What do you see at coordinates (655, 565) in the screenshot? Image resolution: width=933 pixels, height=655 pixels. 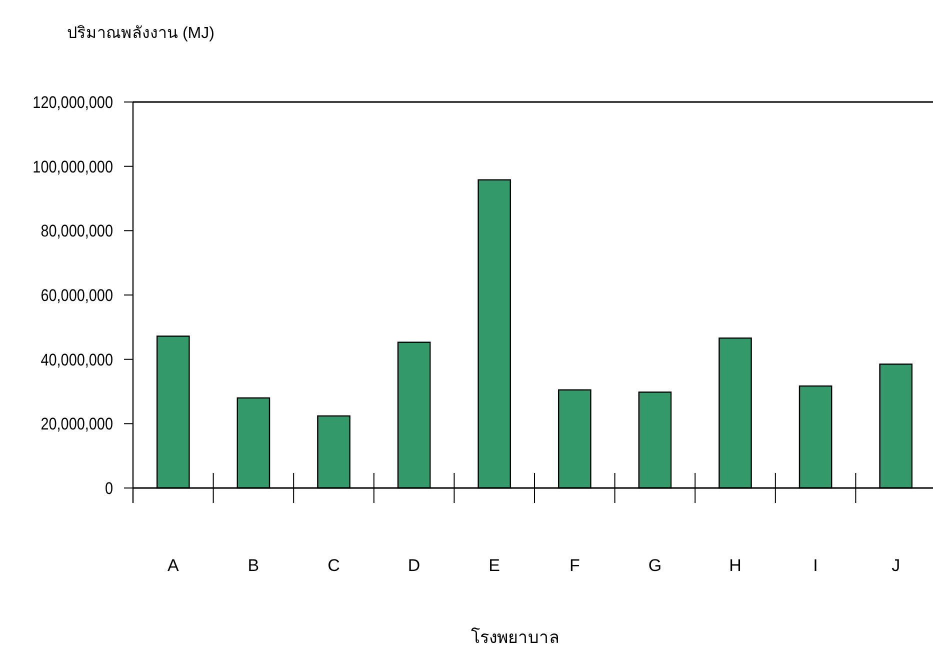 I see `x-tick-label: G` at bounding box center [655, 565].